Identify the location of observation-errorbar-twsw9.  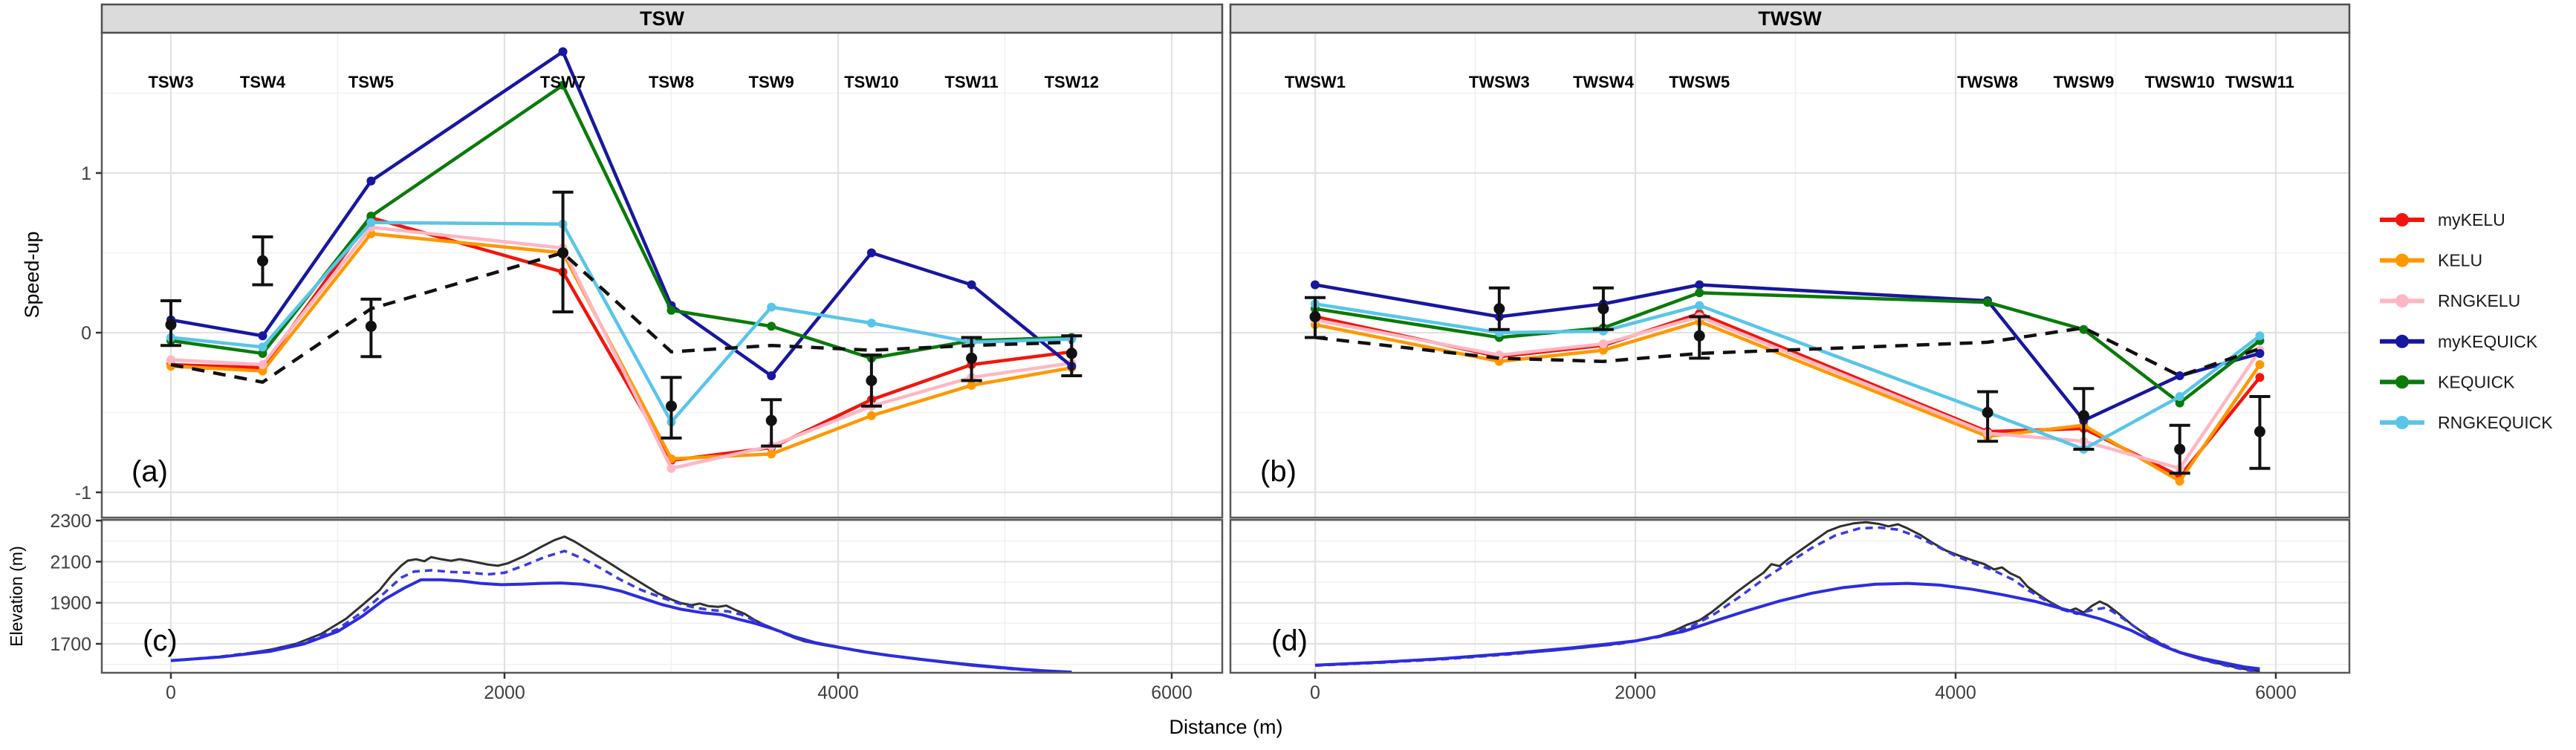
(2084, 419).